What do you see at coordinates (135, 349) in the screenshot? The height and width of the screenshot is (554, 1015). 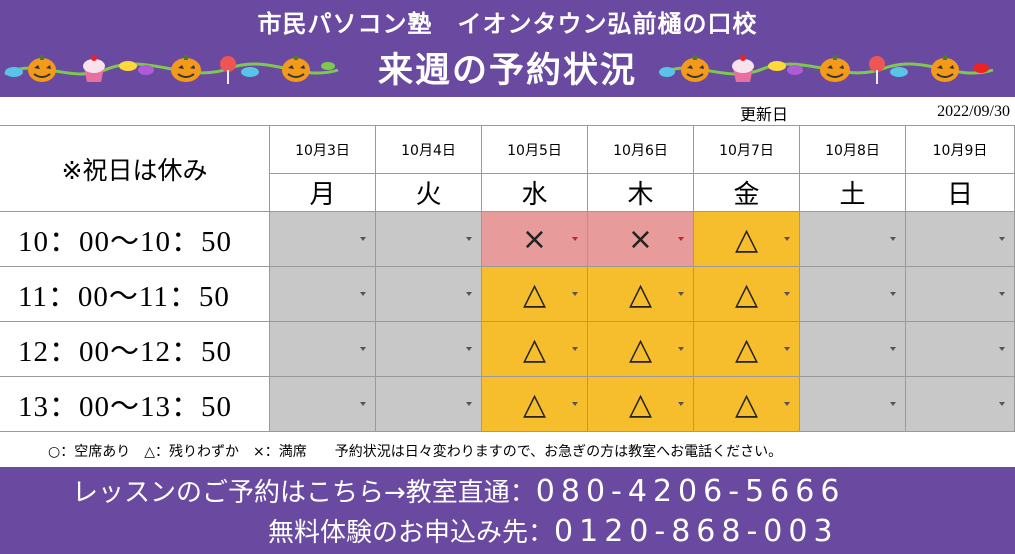 I see `time-slot-label: 12：00〜12：50` at bounding box center [135, 349].